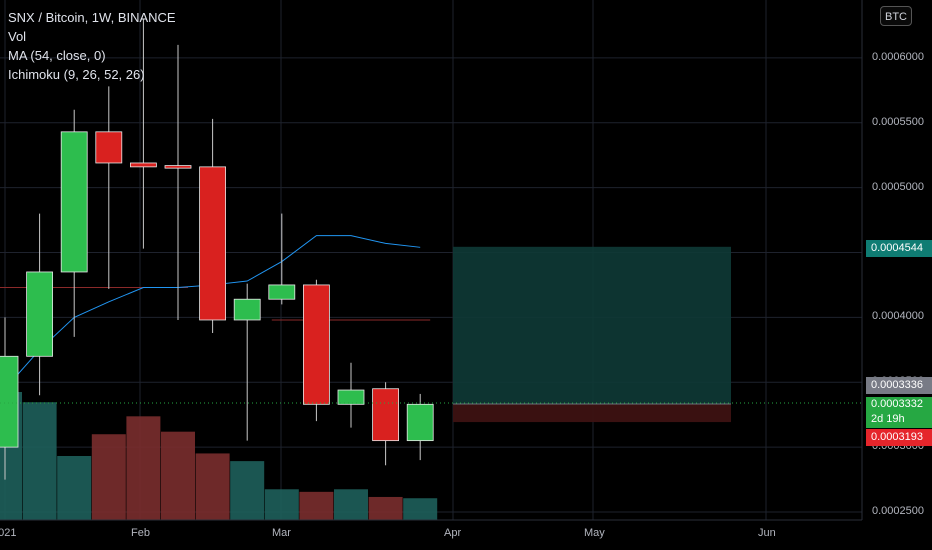  Describe the element at coordinates (76, 74) in the screenshot. I see `legend-ichimoku: Ichimoku (9, 26, 52, 26)` at that location.